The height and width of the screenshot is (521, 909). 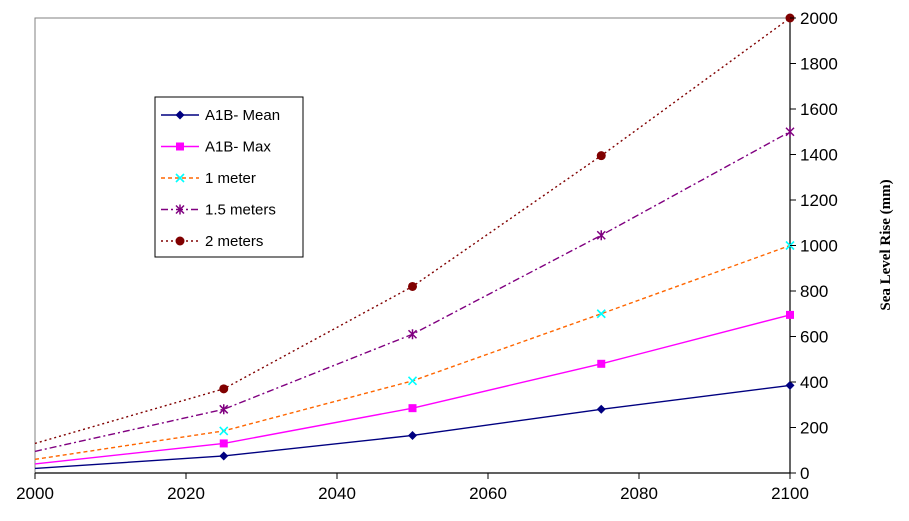 What do you see at coordinates (186, 493) in the screenshot?
I see `x-tick-label: 2020` at bounding box center [186, 493].